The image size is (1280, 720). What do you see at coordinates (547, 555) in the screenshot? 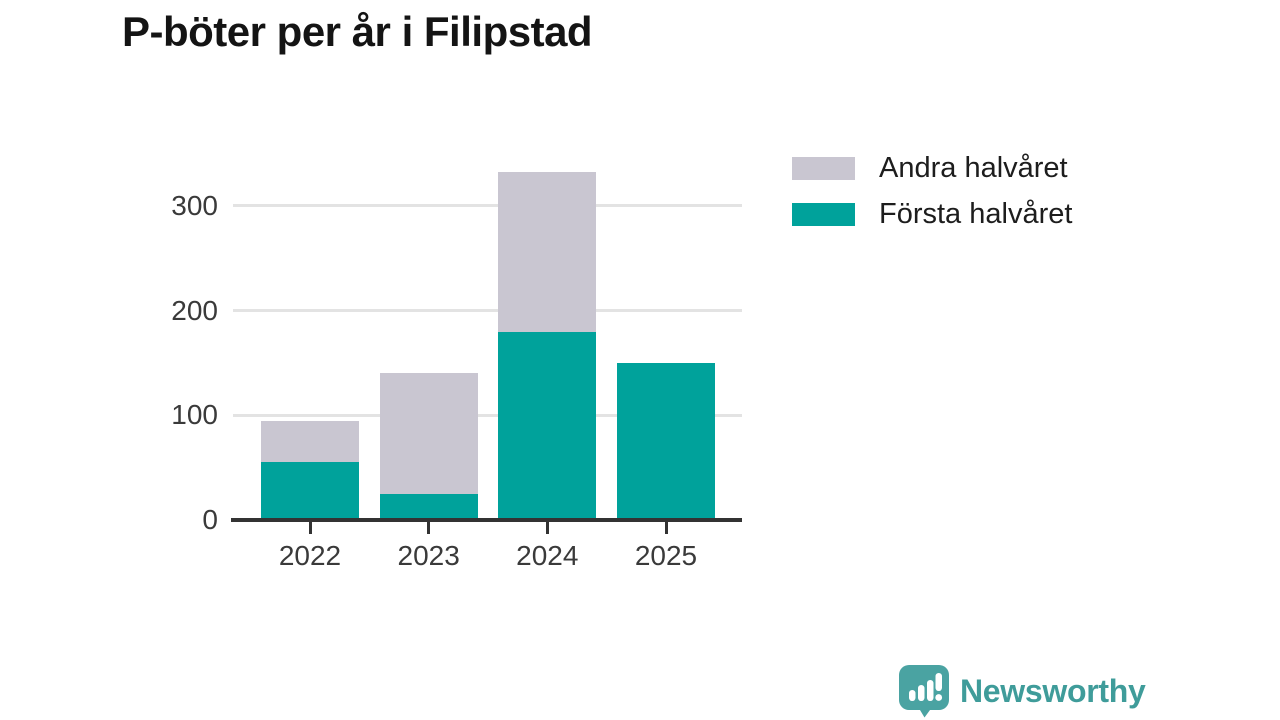
I see `x-axis-label-2024: 2024` at bounding box center [547, 555].